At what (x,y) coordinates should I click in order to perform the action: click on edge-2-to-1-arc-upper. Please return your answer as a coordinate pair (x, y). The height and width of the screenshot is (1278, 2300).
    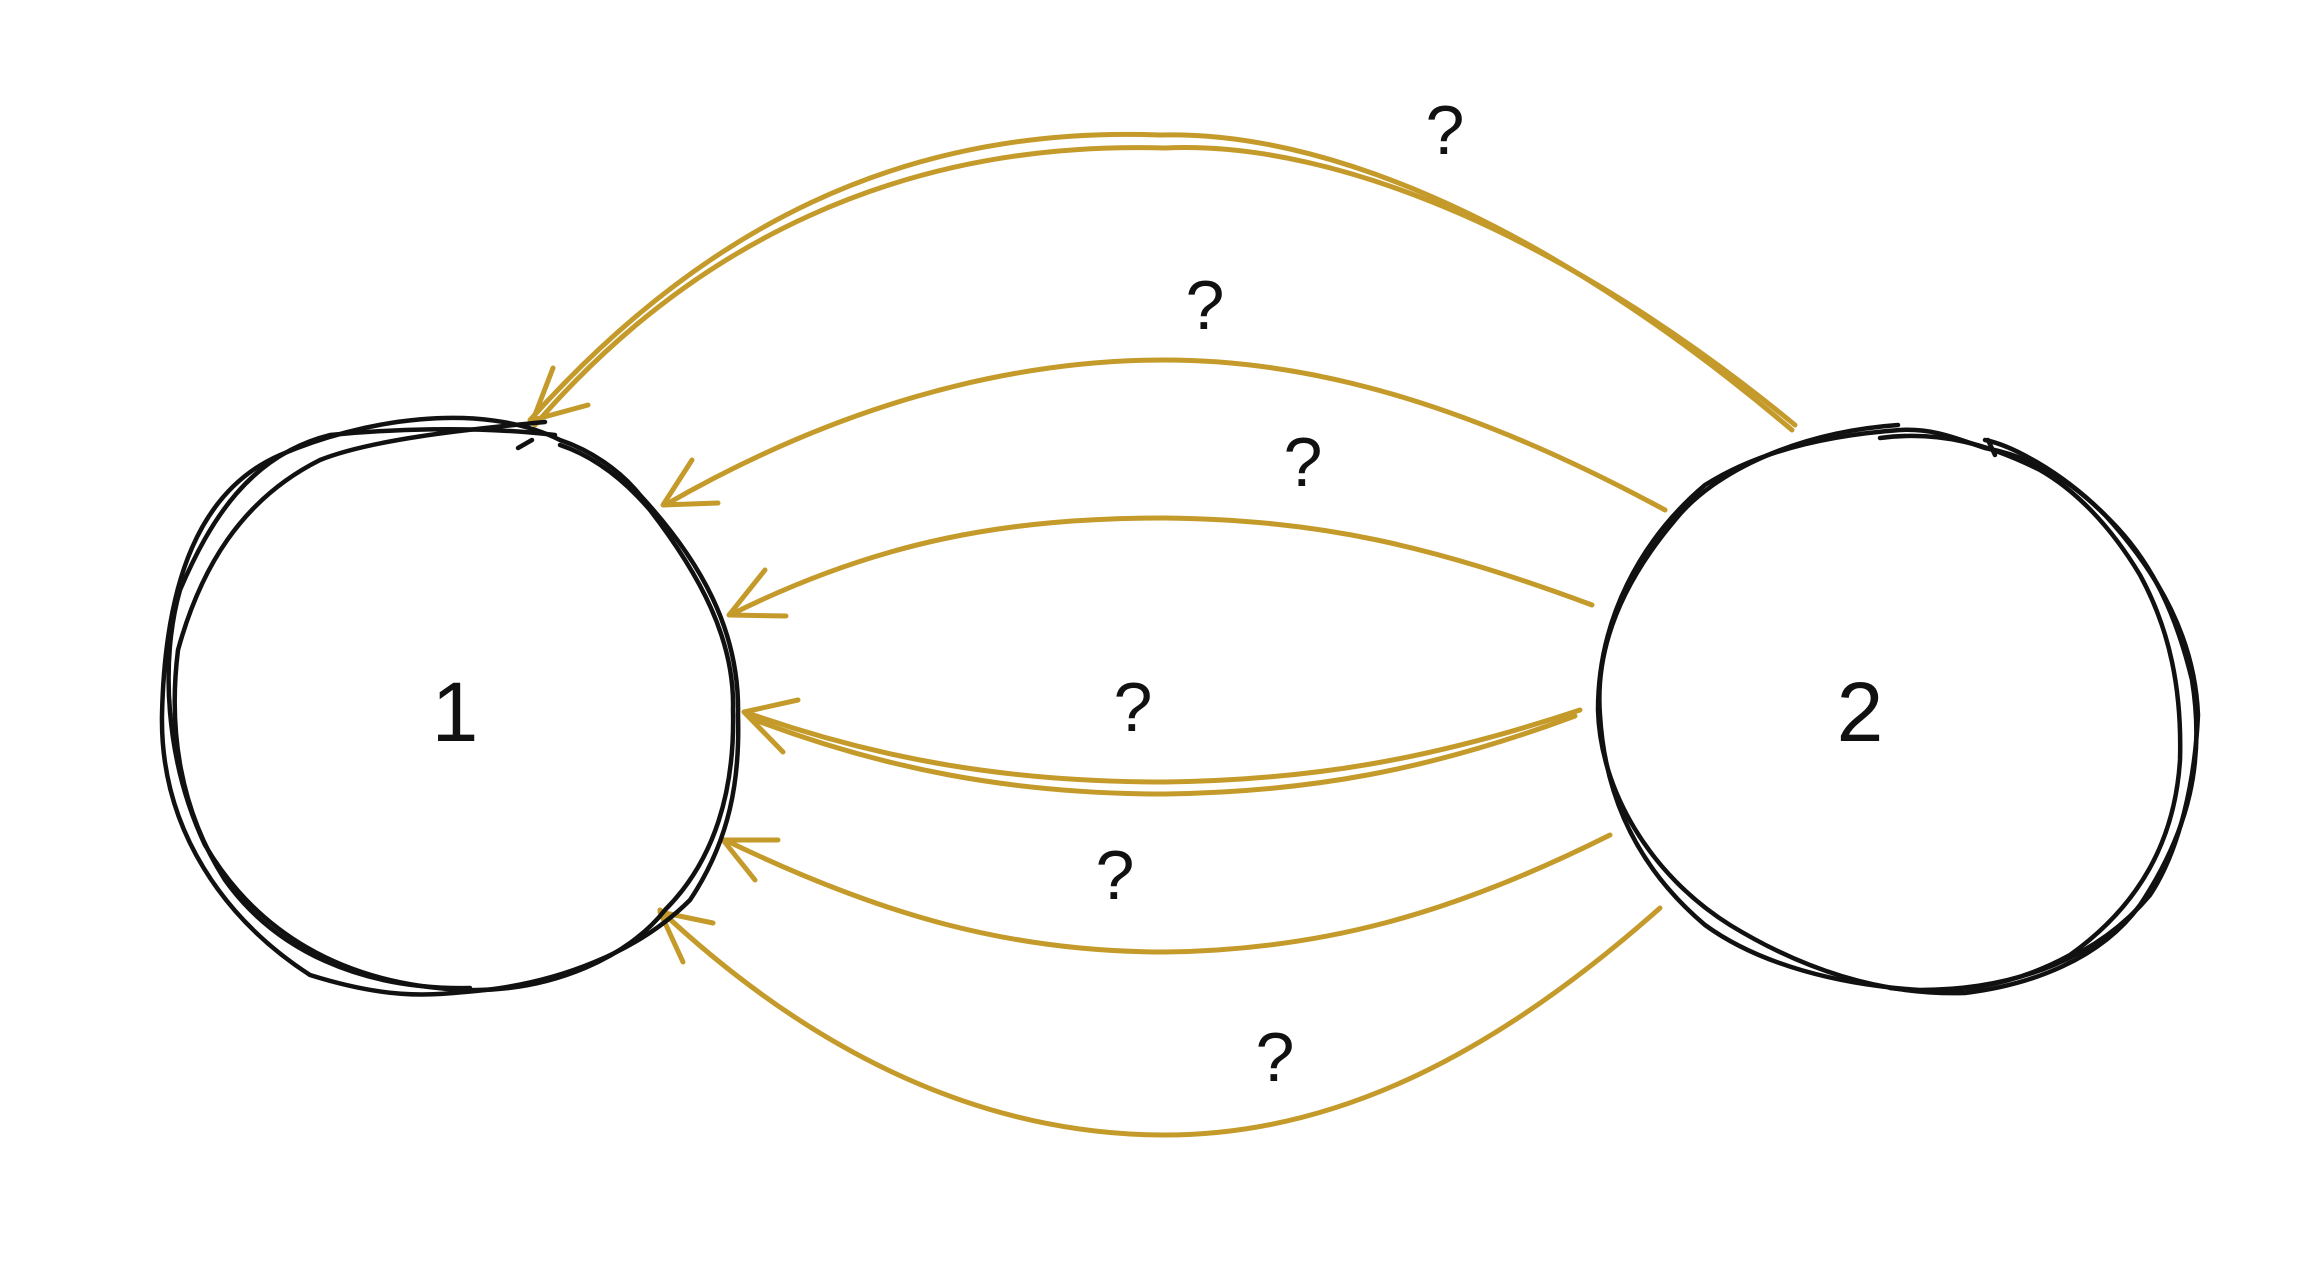
    Looking at the image, I should click on (1164, 435).